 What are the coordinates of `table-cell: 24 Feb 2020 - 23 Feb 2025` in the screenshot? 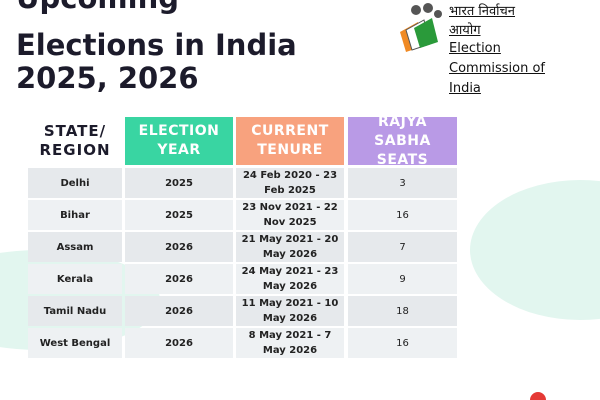 It's located at (290, 183).